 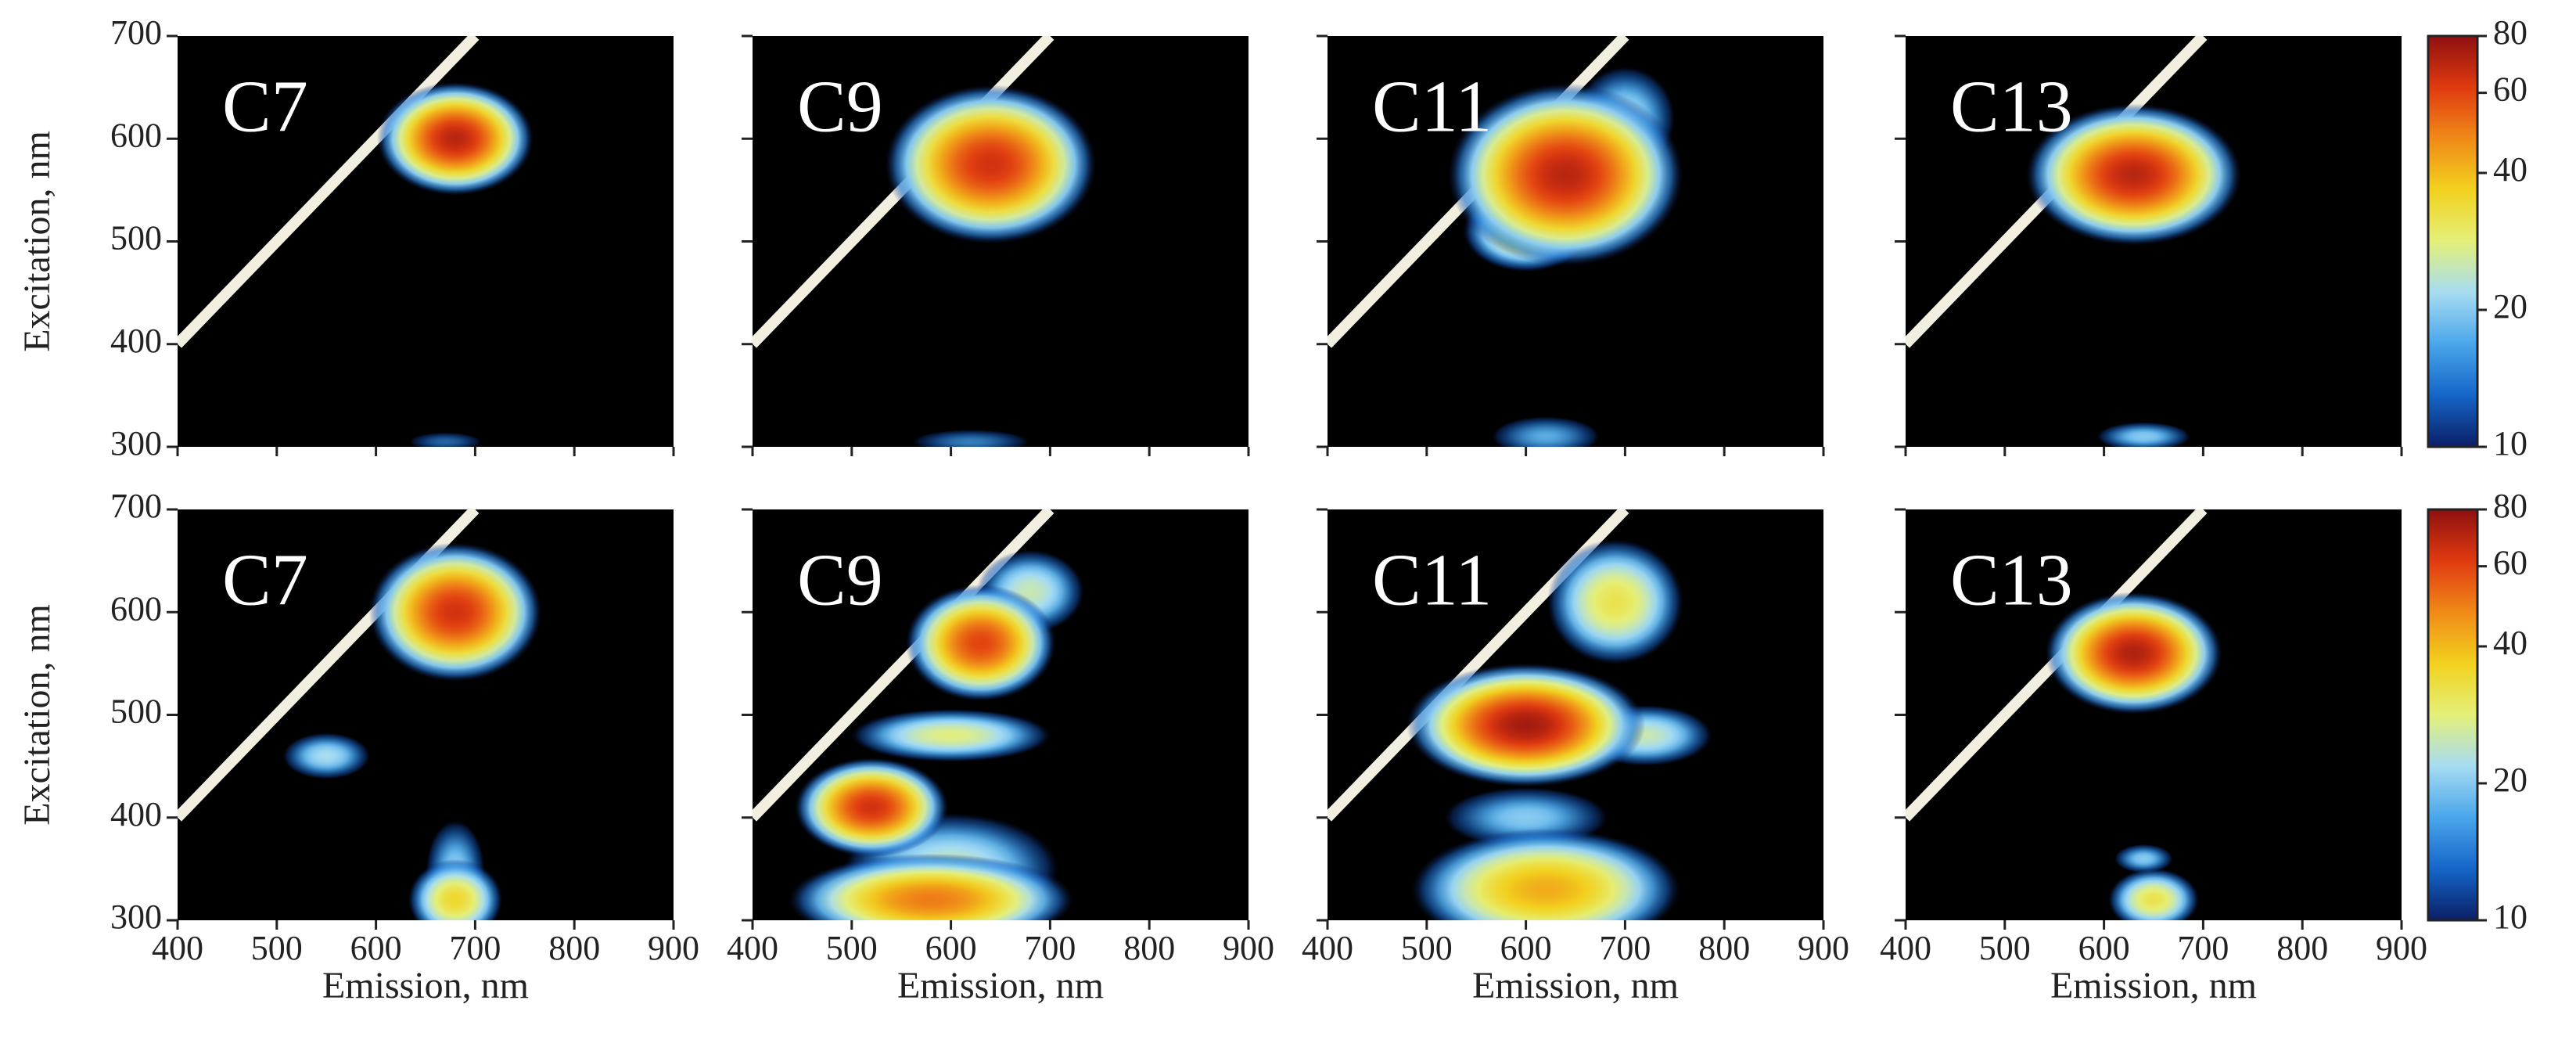 I want to click on panel: C9, so click(x=996, y=245).